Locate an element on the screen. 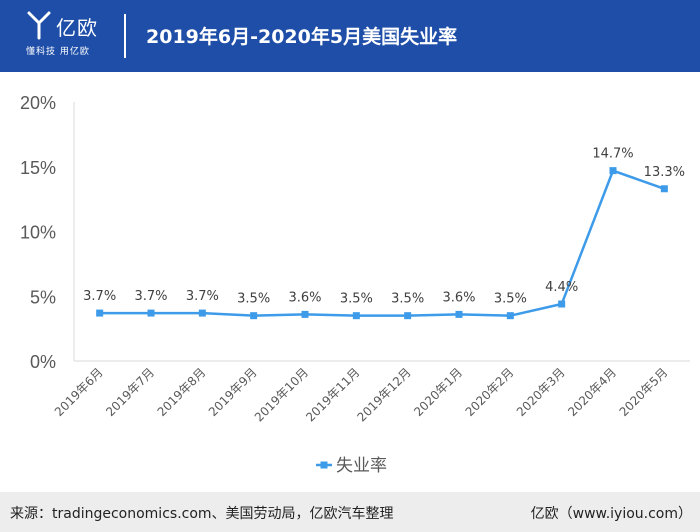 This screenshot has height=532, width=700. x-tick-label: 2019年7月 is located at coordinates (130, 392).